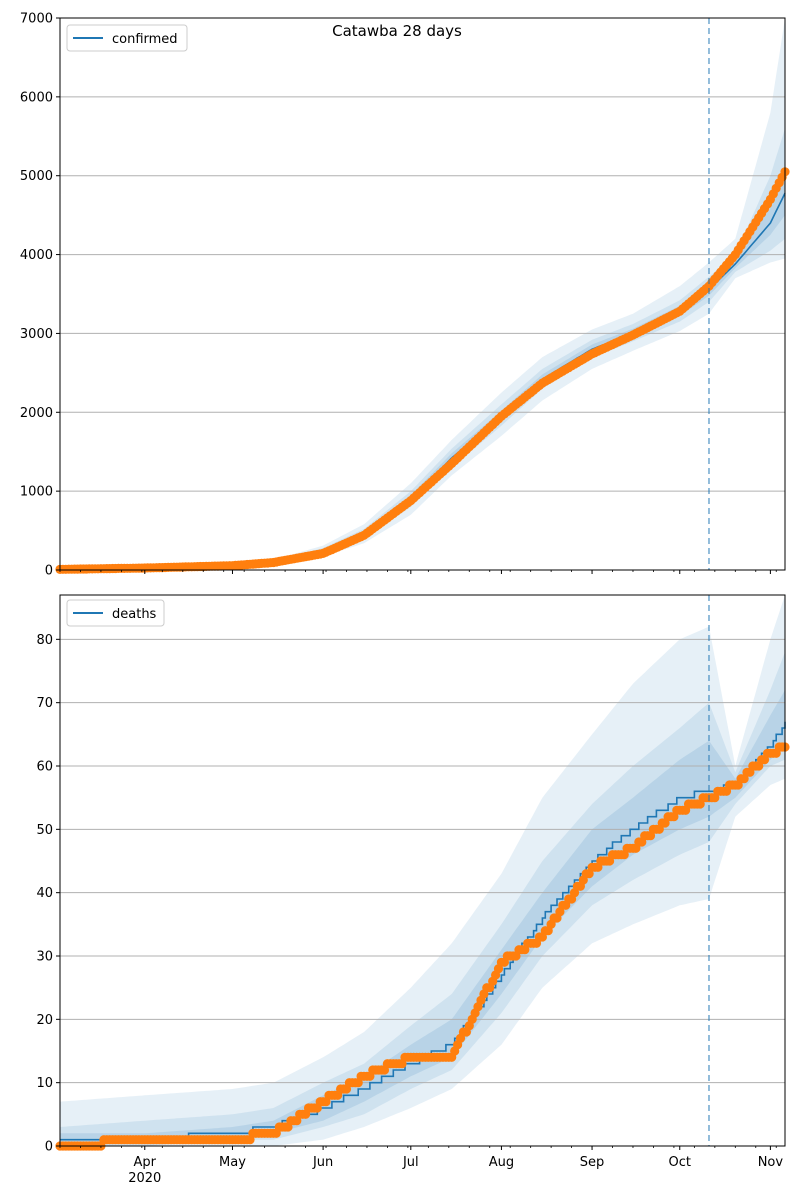 Image resolution: width=800 pixels, height=1200 pixels. I want to click on x-tick-label: Aug, so click(501, 1162).